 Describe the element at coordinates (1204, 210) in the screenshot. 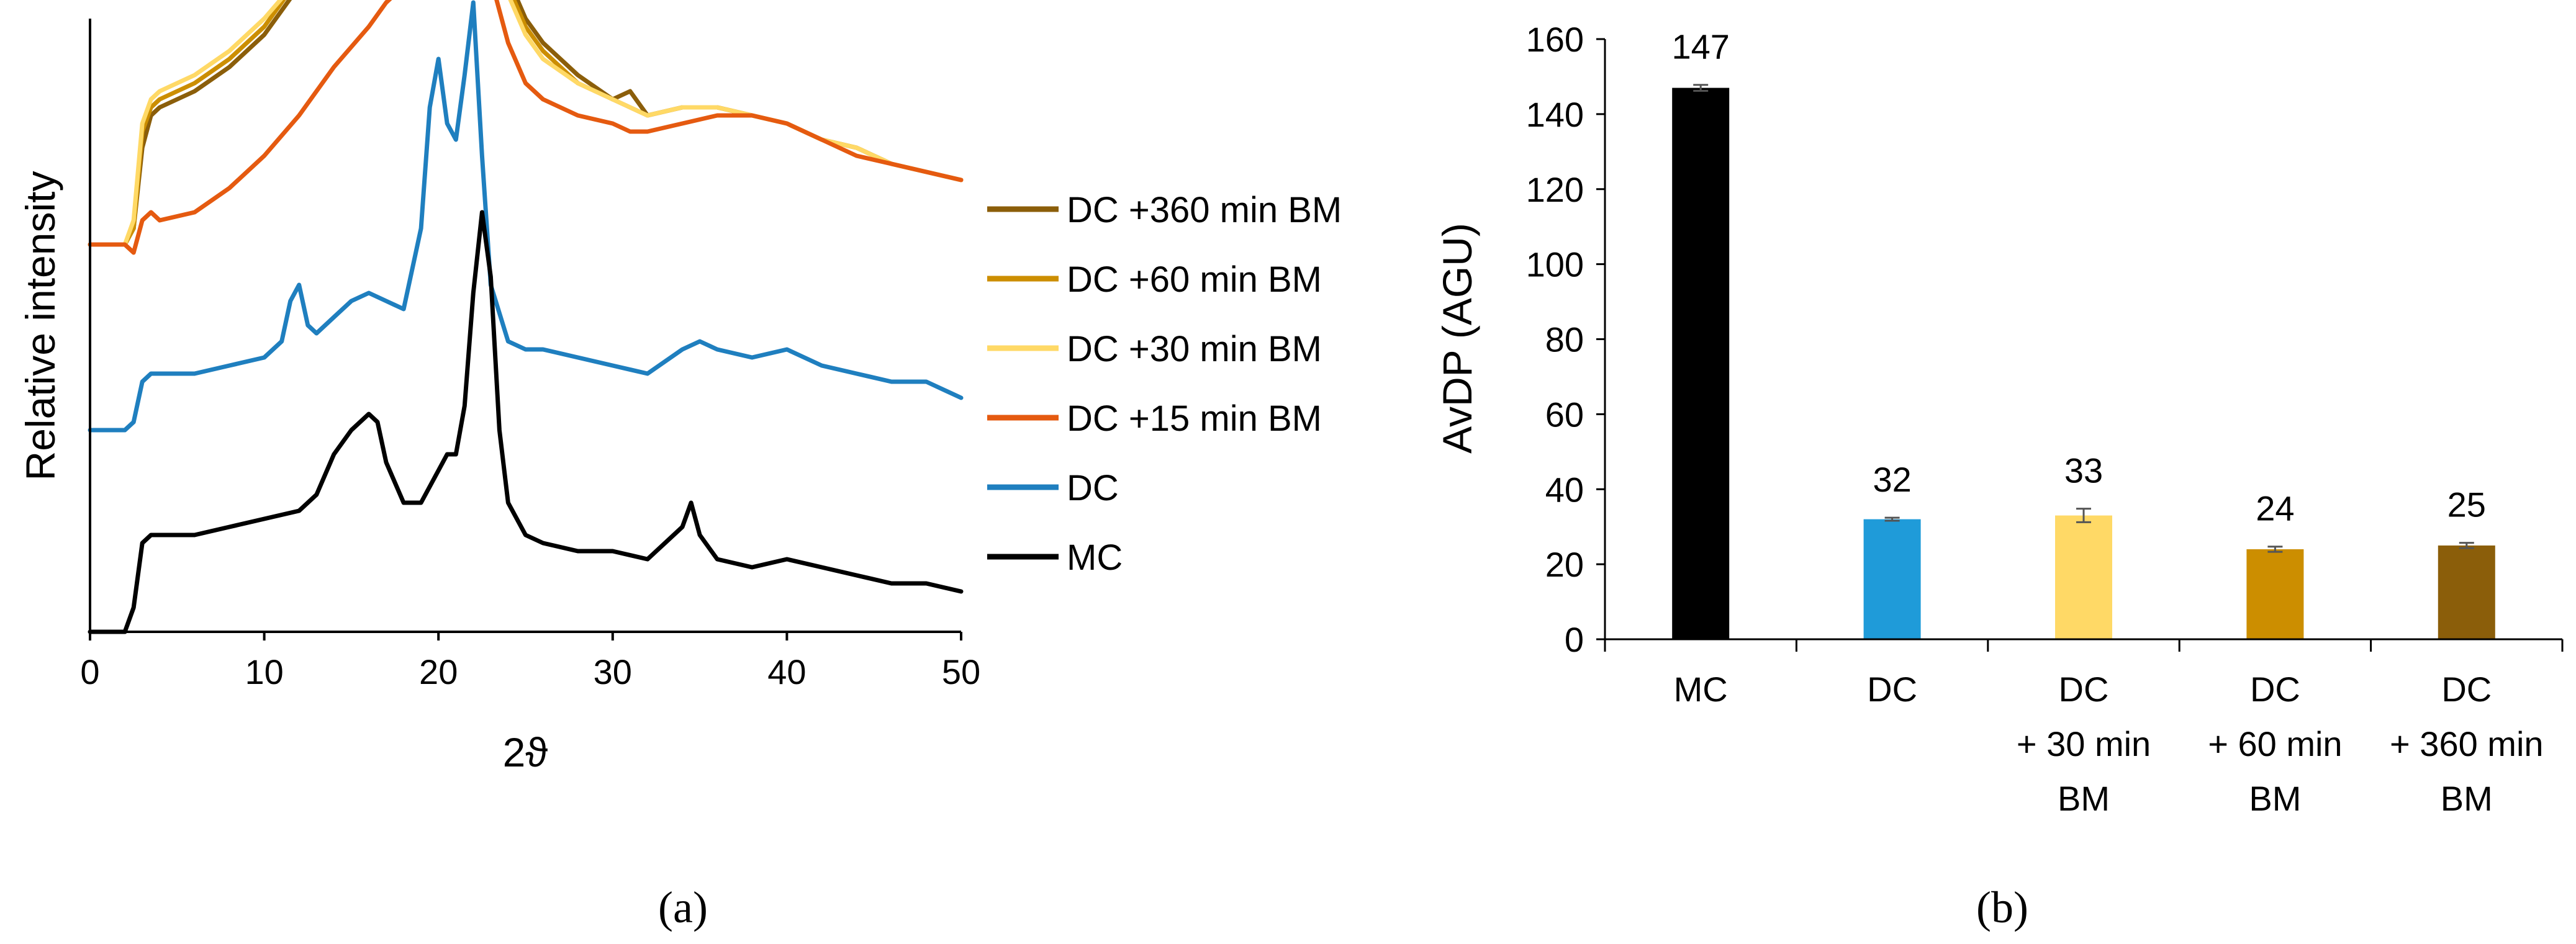

I see `legend-label: DC +360 min BM` at that location.